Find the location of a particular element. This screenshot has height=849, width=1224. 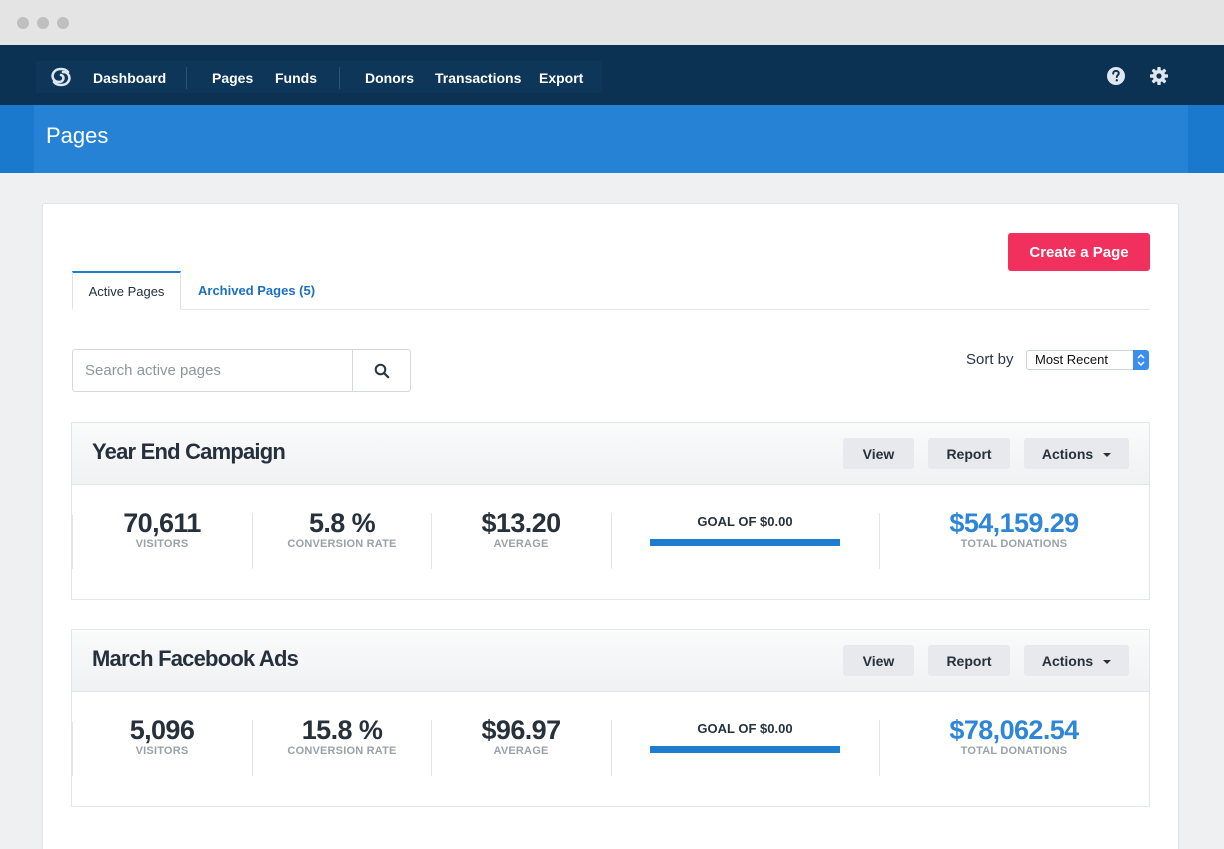

select-arrows-icon is located at coordinates (1141, 360).